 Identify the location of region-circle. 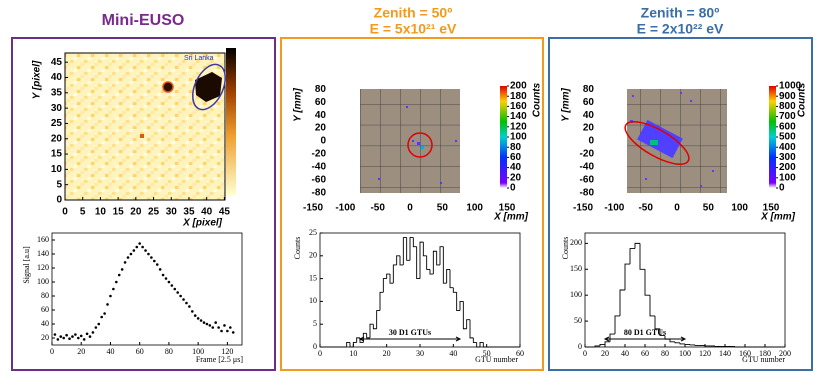
(420, 145).